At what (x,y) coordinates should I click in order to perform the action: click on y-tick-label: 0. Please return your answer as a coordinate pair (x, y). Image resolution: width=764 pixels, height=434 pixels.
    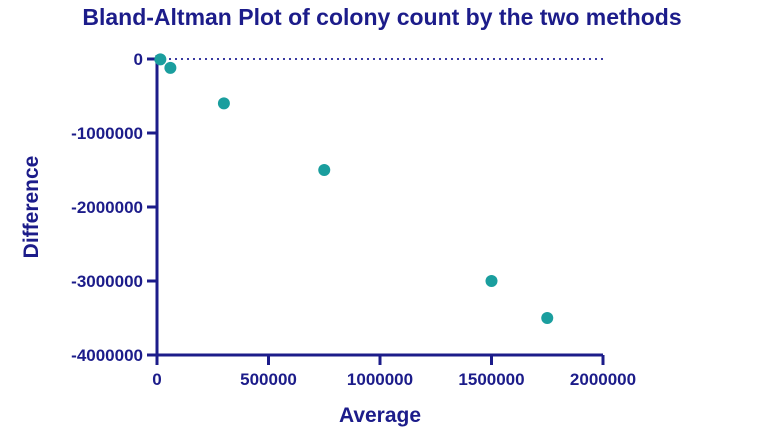
    Looking at the image, I should click on (138, 59).